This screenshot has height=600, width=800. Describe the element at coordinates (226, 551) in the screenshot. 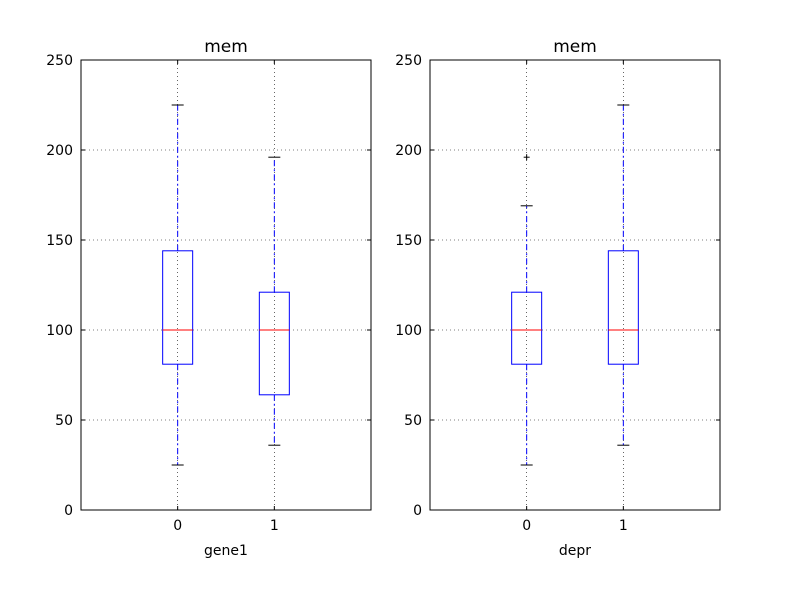

I see `x-axis-label: gene1` at that location.